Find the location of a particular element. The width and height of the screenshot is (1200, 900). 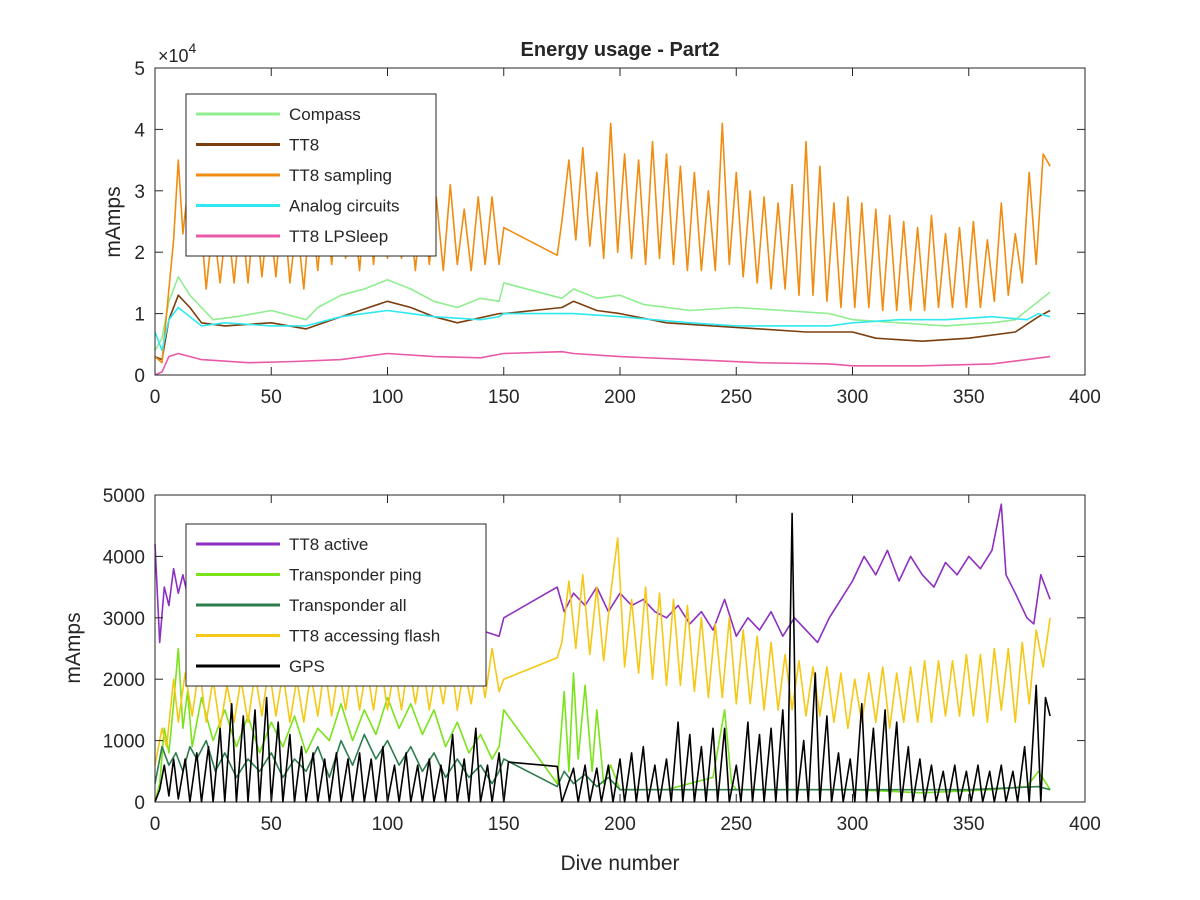

bottom-x-tick-label: 200 is located at coordinates (620, 824).